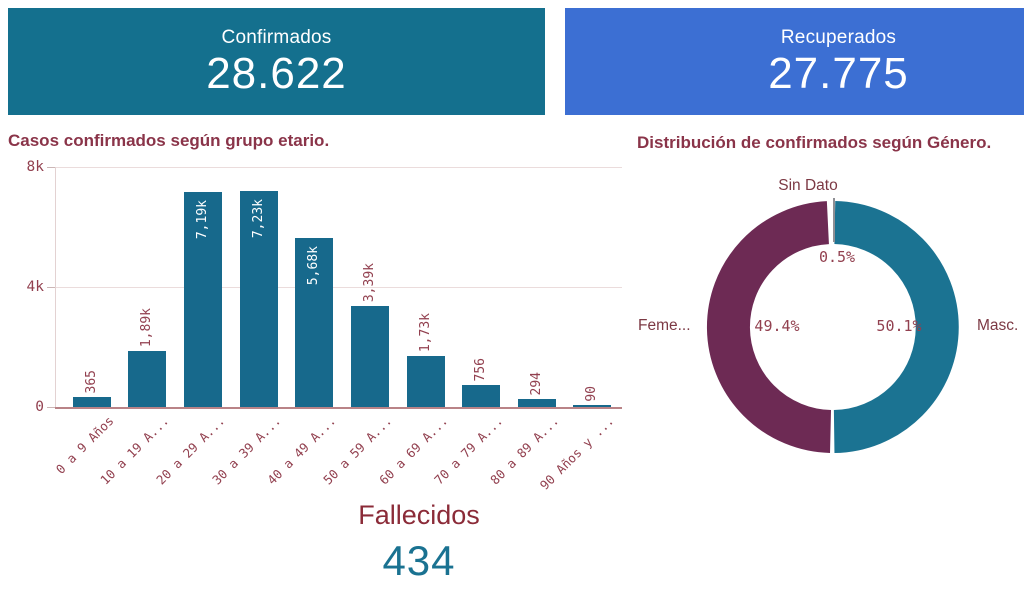  What do you see at coordinates (592, 393) in the screenshot?
I see `bar-value-label: 90` at bounding box center [592, 393].